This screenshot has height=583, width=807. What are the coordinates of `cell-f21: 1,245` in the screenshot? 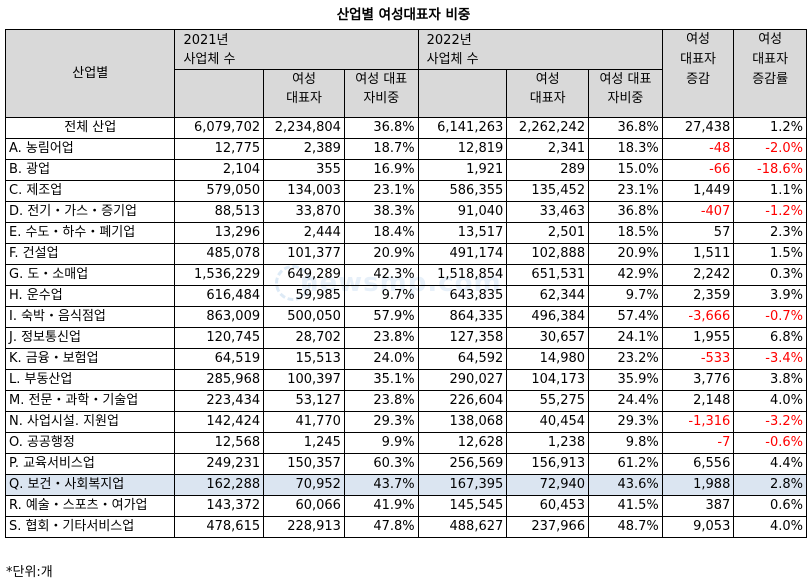 It's located at (304, 443).